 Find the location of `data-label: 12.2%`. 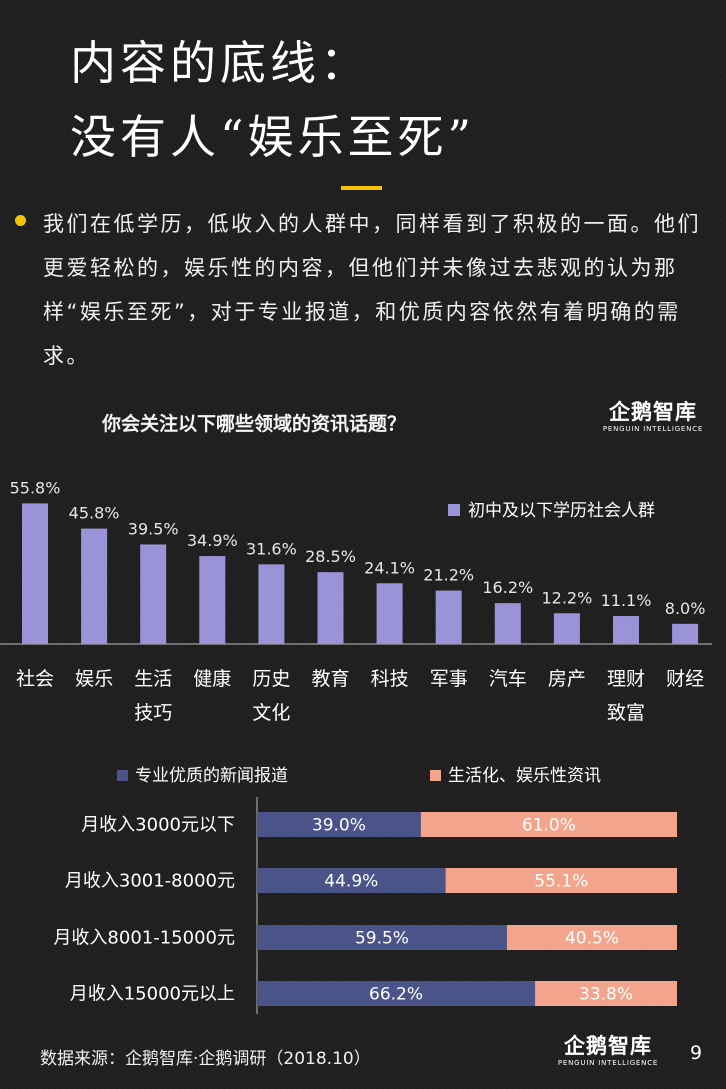

data-label: 12.2% is located at coordinates (566, 597).